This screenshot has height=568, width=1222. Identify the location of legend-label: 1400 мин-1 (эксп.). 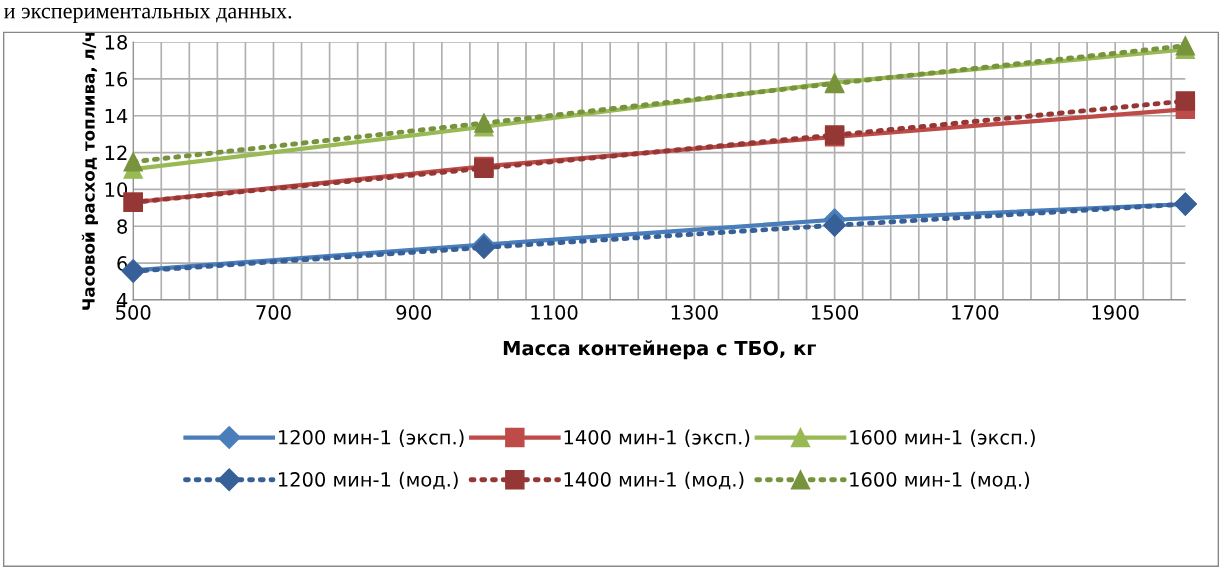
(657, 438).